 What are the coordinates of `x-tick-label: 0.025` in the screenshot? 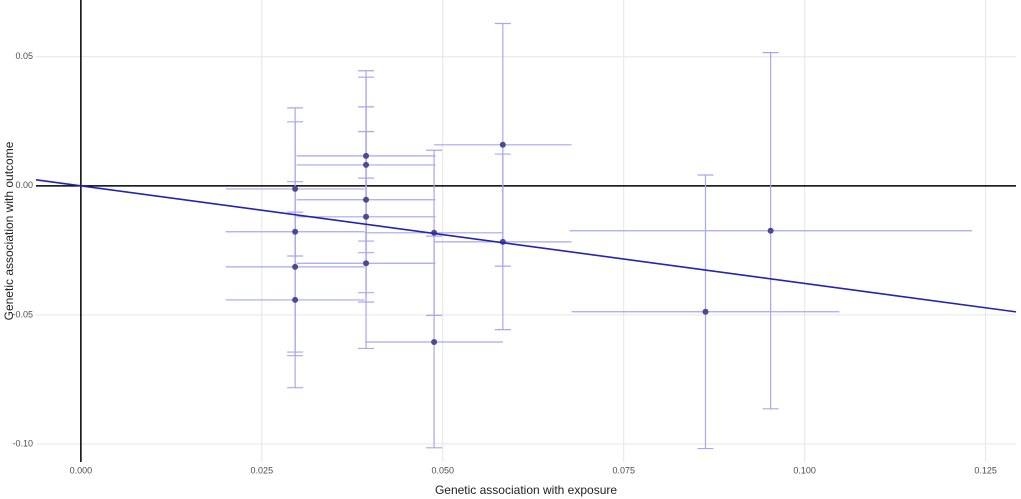 It's located at (262, 470).